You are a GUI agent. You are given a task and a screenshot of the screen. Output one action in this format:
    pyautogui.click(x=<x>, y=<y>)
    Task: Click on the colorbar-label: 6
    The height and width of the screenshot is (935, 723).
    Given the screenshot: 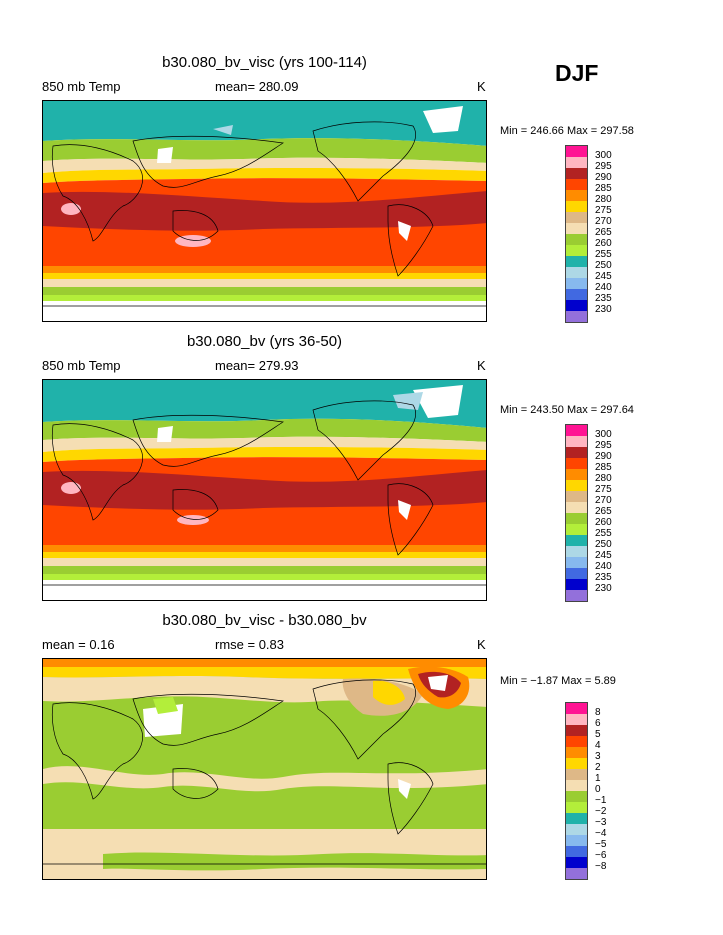 What is the action you would take?
    pyautogui.click(x=598, y=723)
    